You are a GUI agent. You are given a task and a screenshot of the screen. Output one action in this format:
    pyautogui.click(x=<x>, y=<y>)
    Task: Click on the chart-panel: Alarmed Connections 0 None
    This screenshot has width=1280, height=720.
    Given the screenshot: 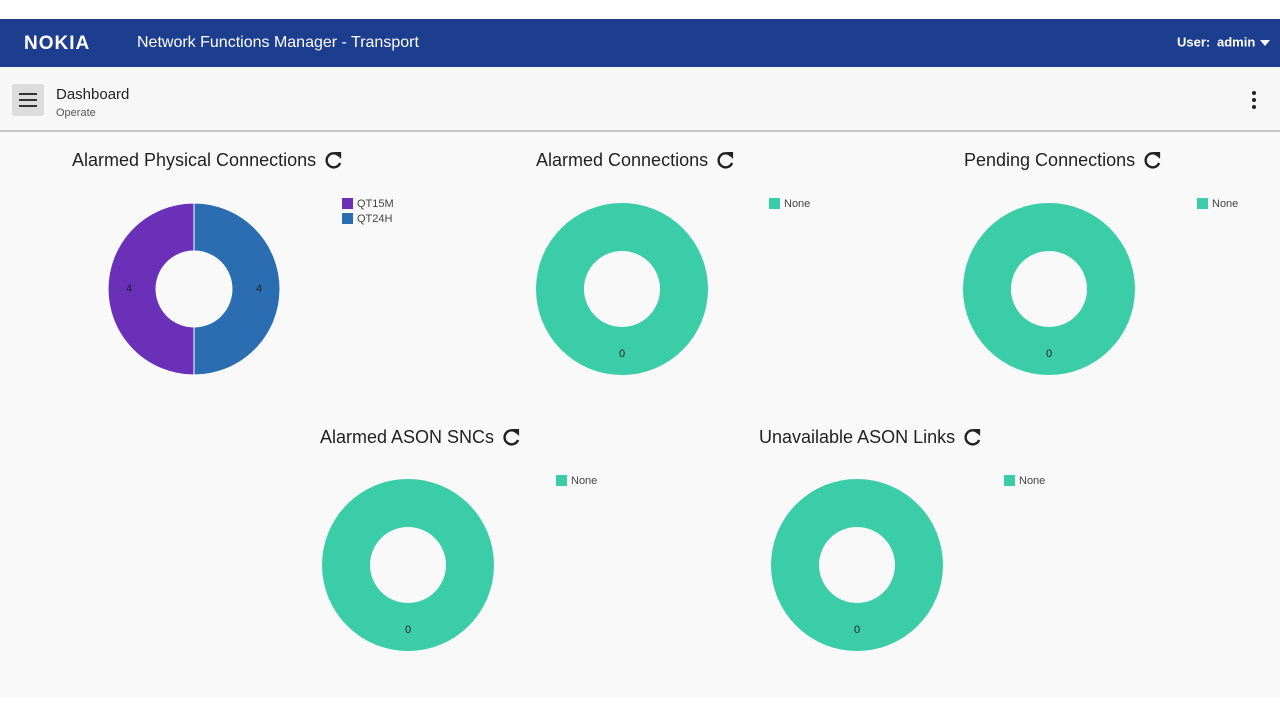 What is the action you would take?
    pyautogui.click(x=673, y=262)
    